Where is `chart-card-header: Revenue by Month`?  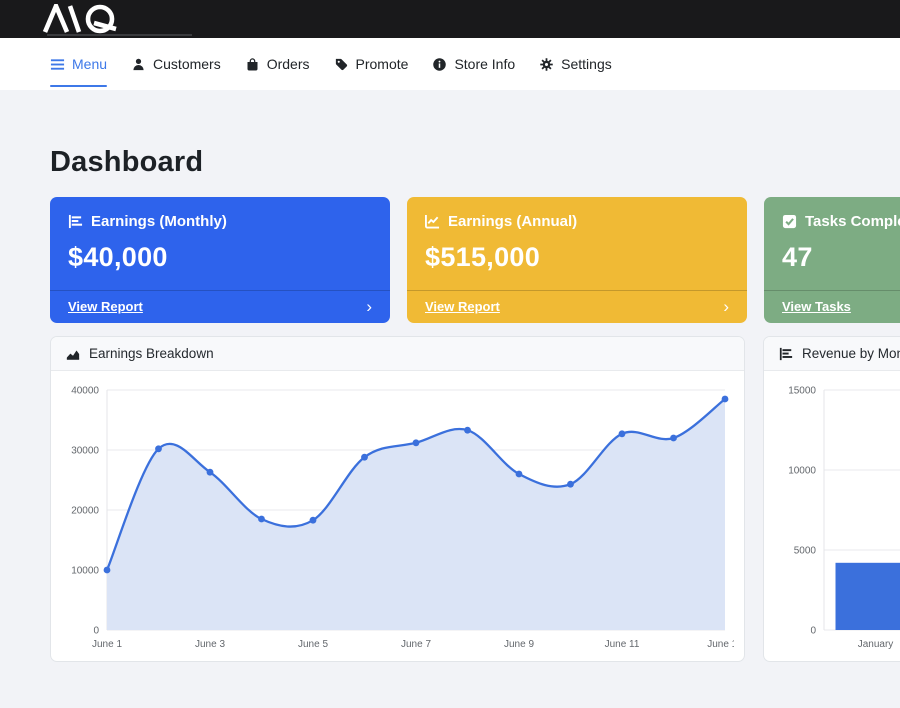 chart-card-header: Revenue by Month is located at coordinates (832, 354).